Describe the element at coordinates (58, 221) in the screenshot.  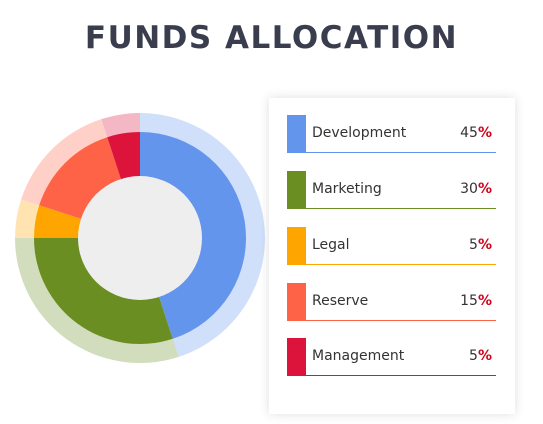
I see `donut-slice-legal` at that location.